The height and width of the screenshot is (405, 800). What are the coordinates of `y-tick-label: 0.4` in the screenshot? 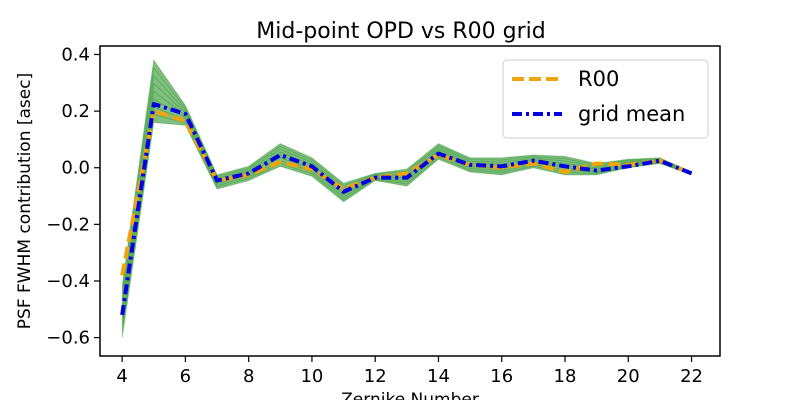 It's located at (75, 54).